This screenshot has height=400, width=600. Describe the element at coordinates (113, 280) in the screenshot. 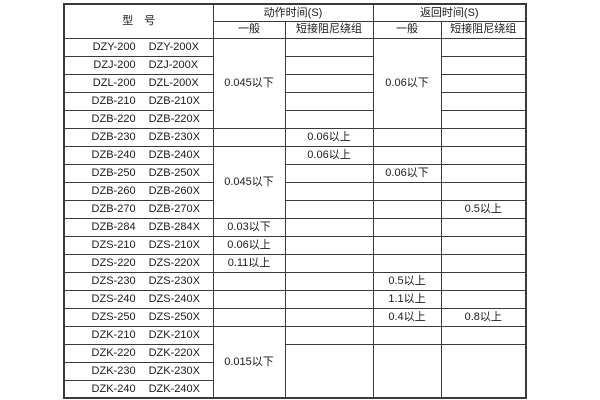

I see `model-base: DZS-230` at that location.